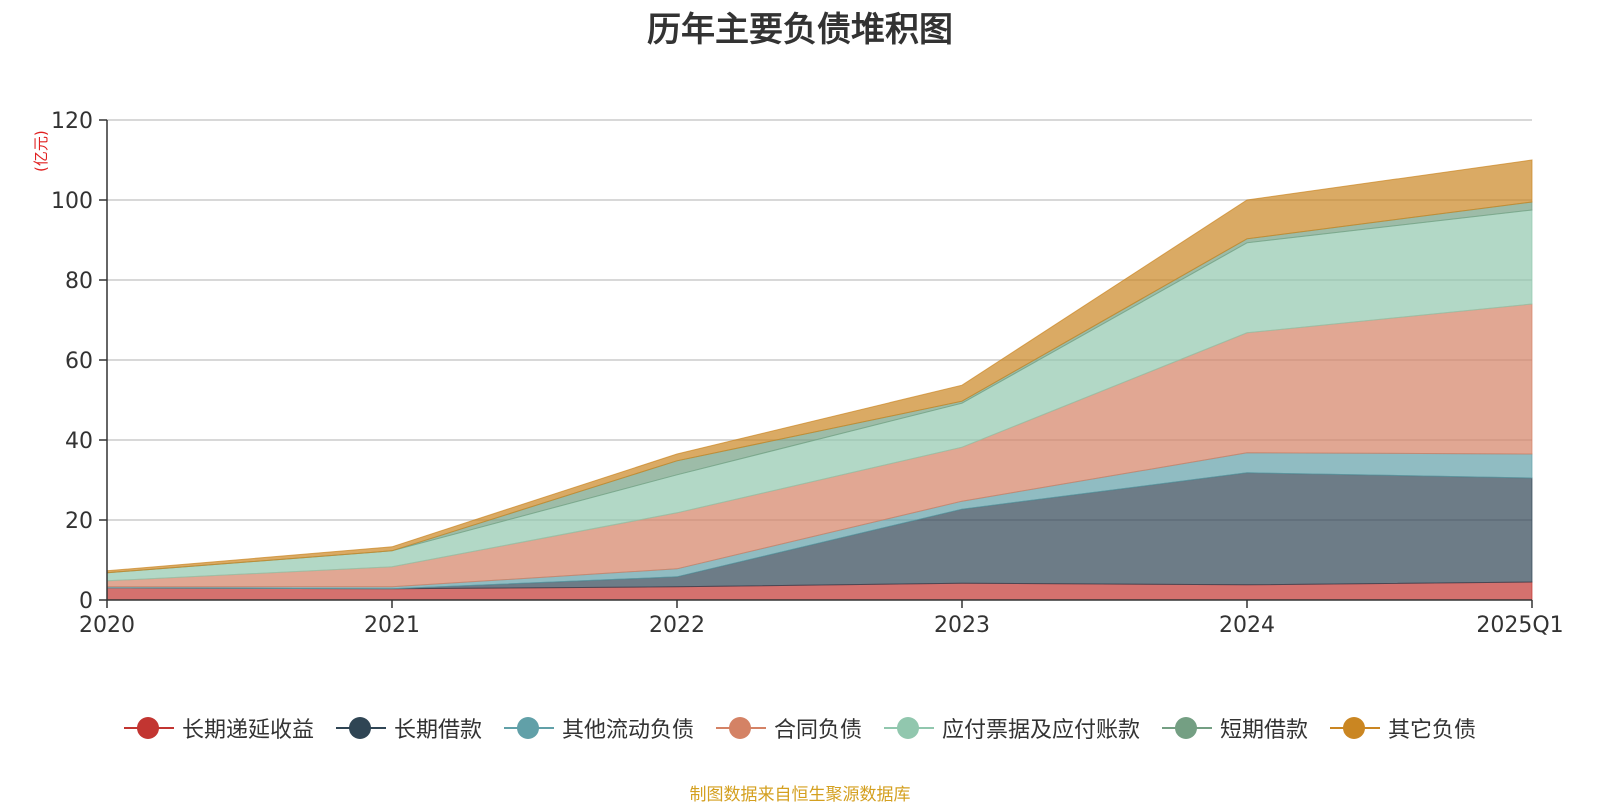 Image resolution: width=1600 pixels, height=805 pixels. I want to click on legend-item-4: 应付票据及应付账款, so click(1012, 728).